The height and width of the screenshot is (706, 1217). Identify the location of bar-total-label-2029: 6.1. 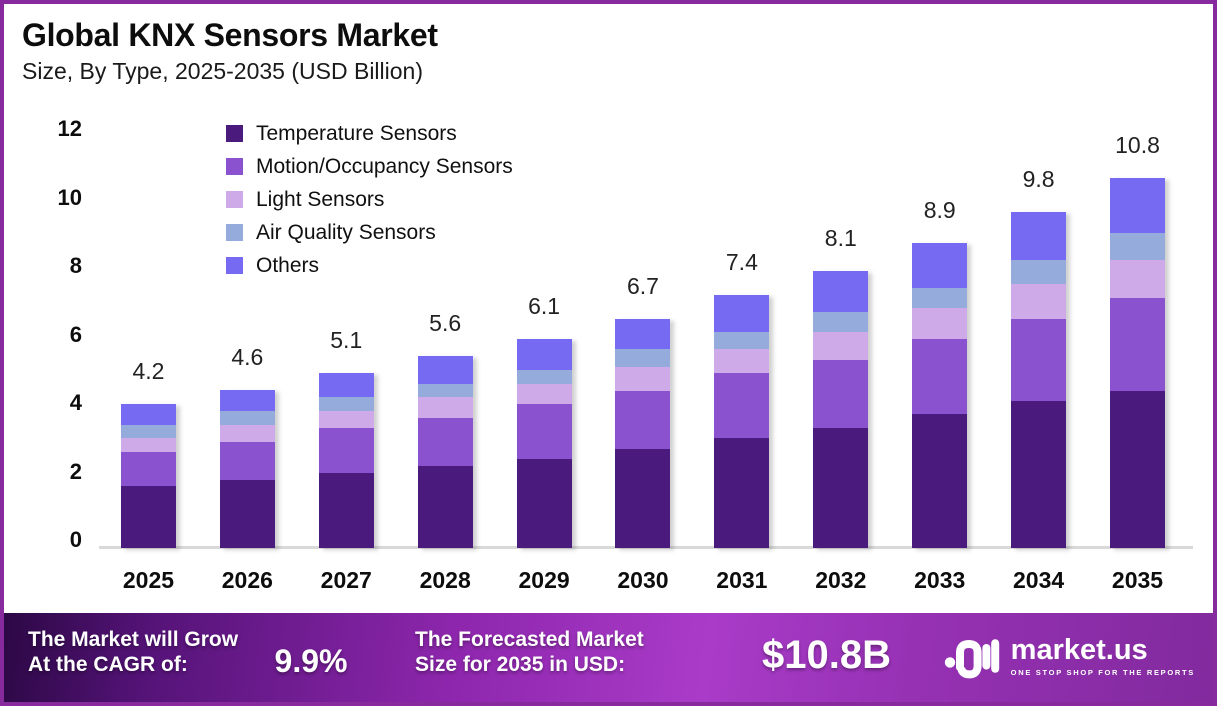
(544, 306).